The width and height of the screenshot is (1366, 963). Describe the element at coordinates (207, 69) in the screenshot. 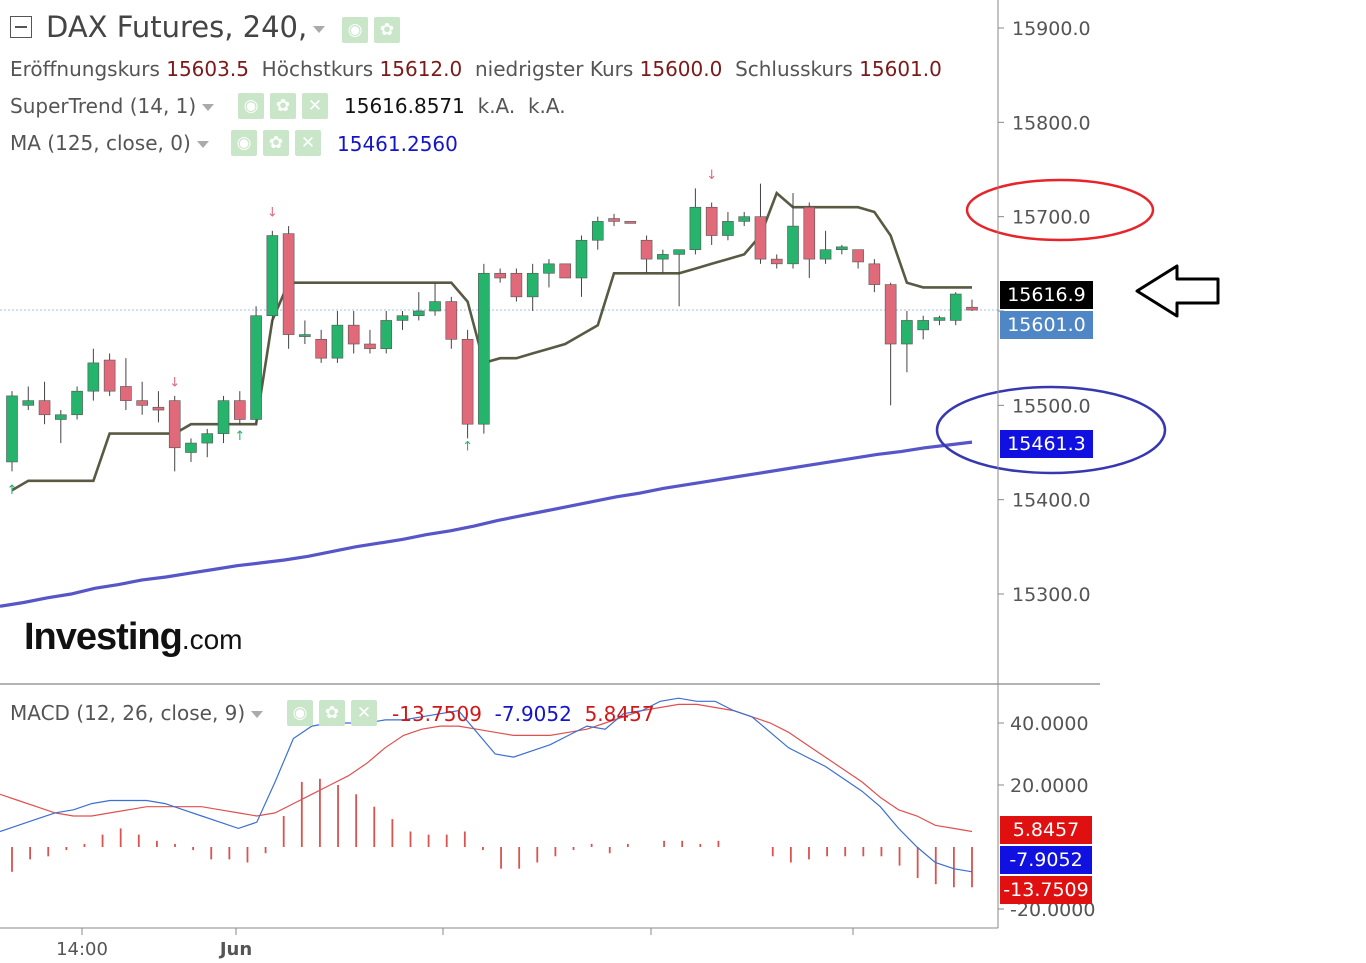

I see `open-value: 15603.5` at that location.